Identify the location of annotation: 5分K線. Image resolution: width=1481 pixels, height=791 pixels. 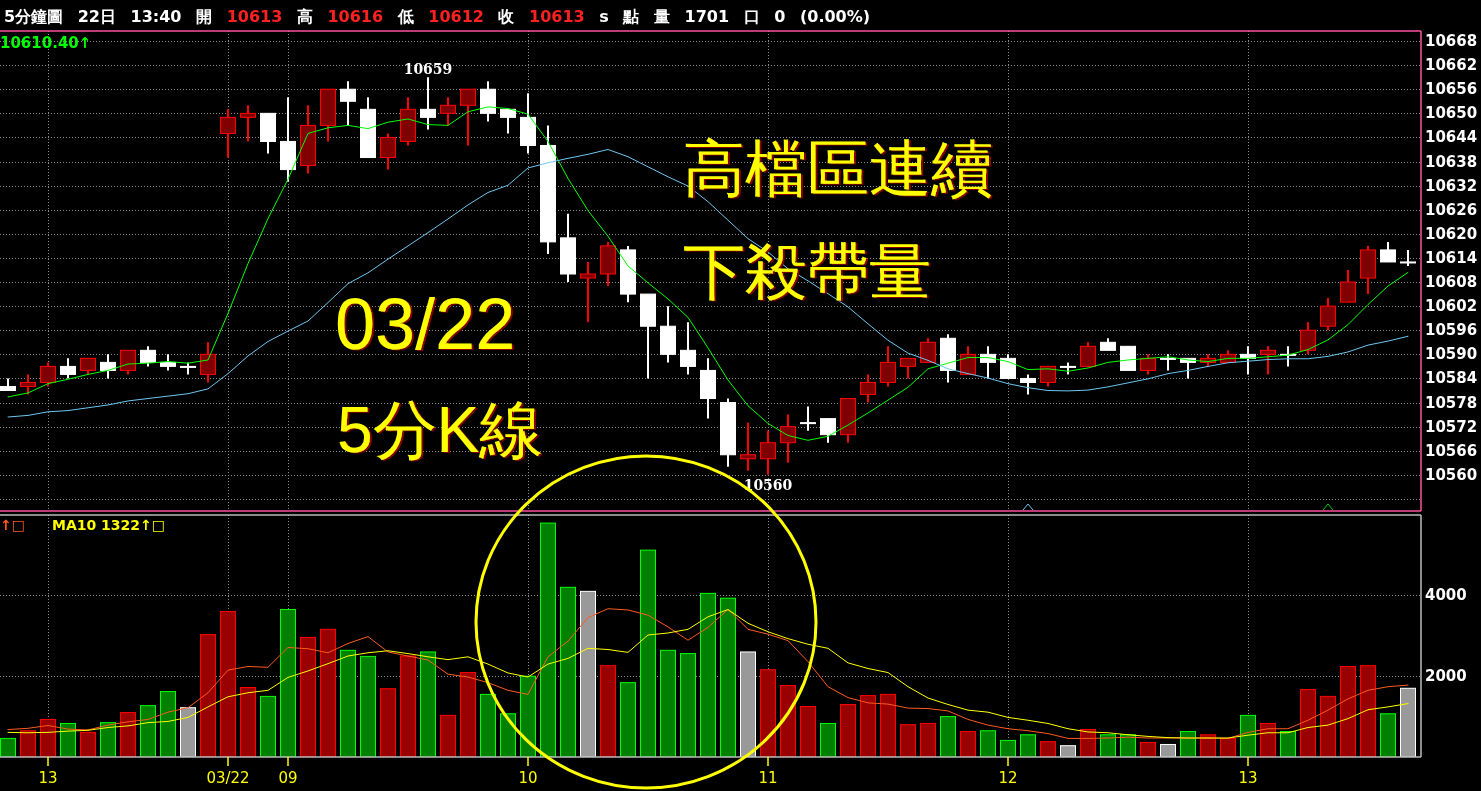
(440, 430).